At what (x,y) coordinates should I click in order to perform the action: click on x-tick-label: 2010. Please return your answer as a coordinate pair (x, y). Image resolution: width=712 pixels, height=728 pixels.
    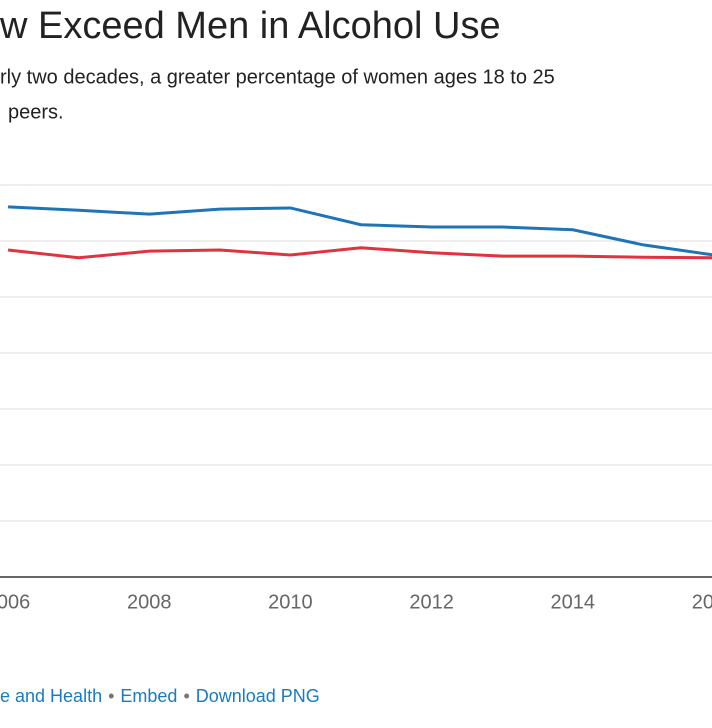
    Looking at the image, I should click on (290, 602).